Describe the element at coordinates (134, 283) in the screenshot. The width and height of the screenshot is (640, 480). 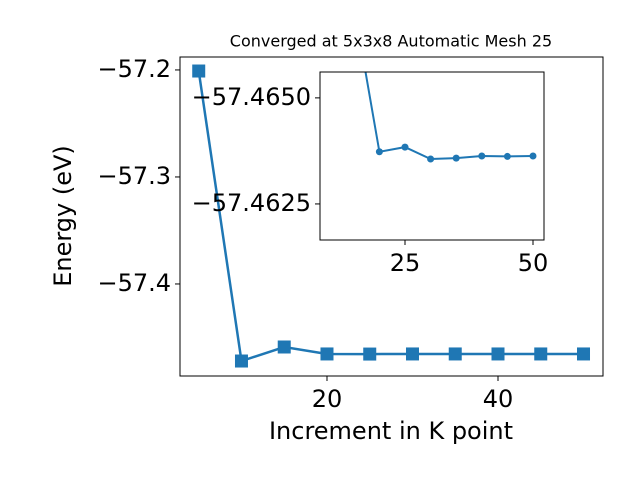
I see `y-tick-label: −57.4` at that location.